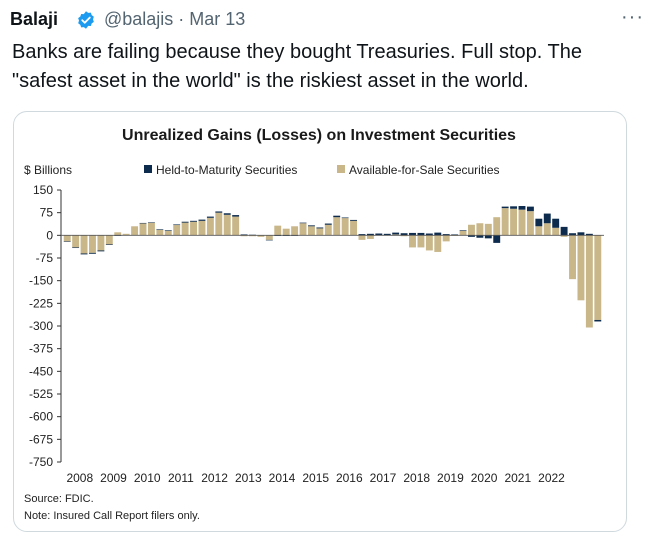 The width and height of the screenshot is (658, 537). What do you see at coordinates (41, 417) in the screenshot?
I see `y-tick-label: -600` at bounding box center [41, 417].